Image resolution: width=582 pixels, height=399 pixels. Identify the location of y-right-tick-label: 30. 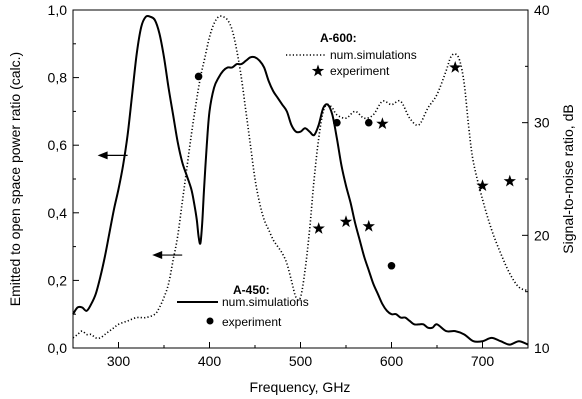
(542, 123).